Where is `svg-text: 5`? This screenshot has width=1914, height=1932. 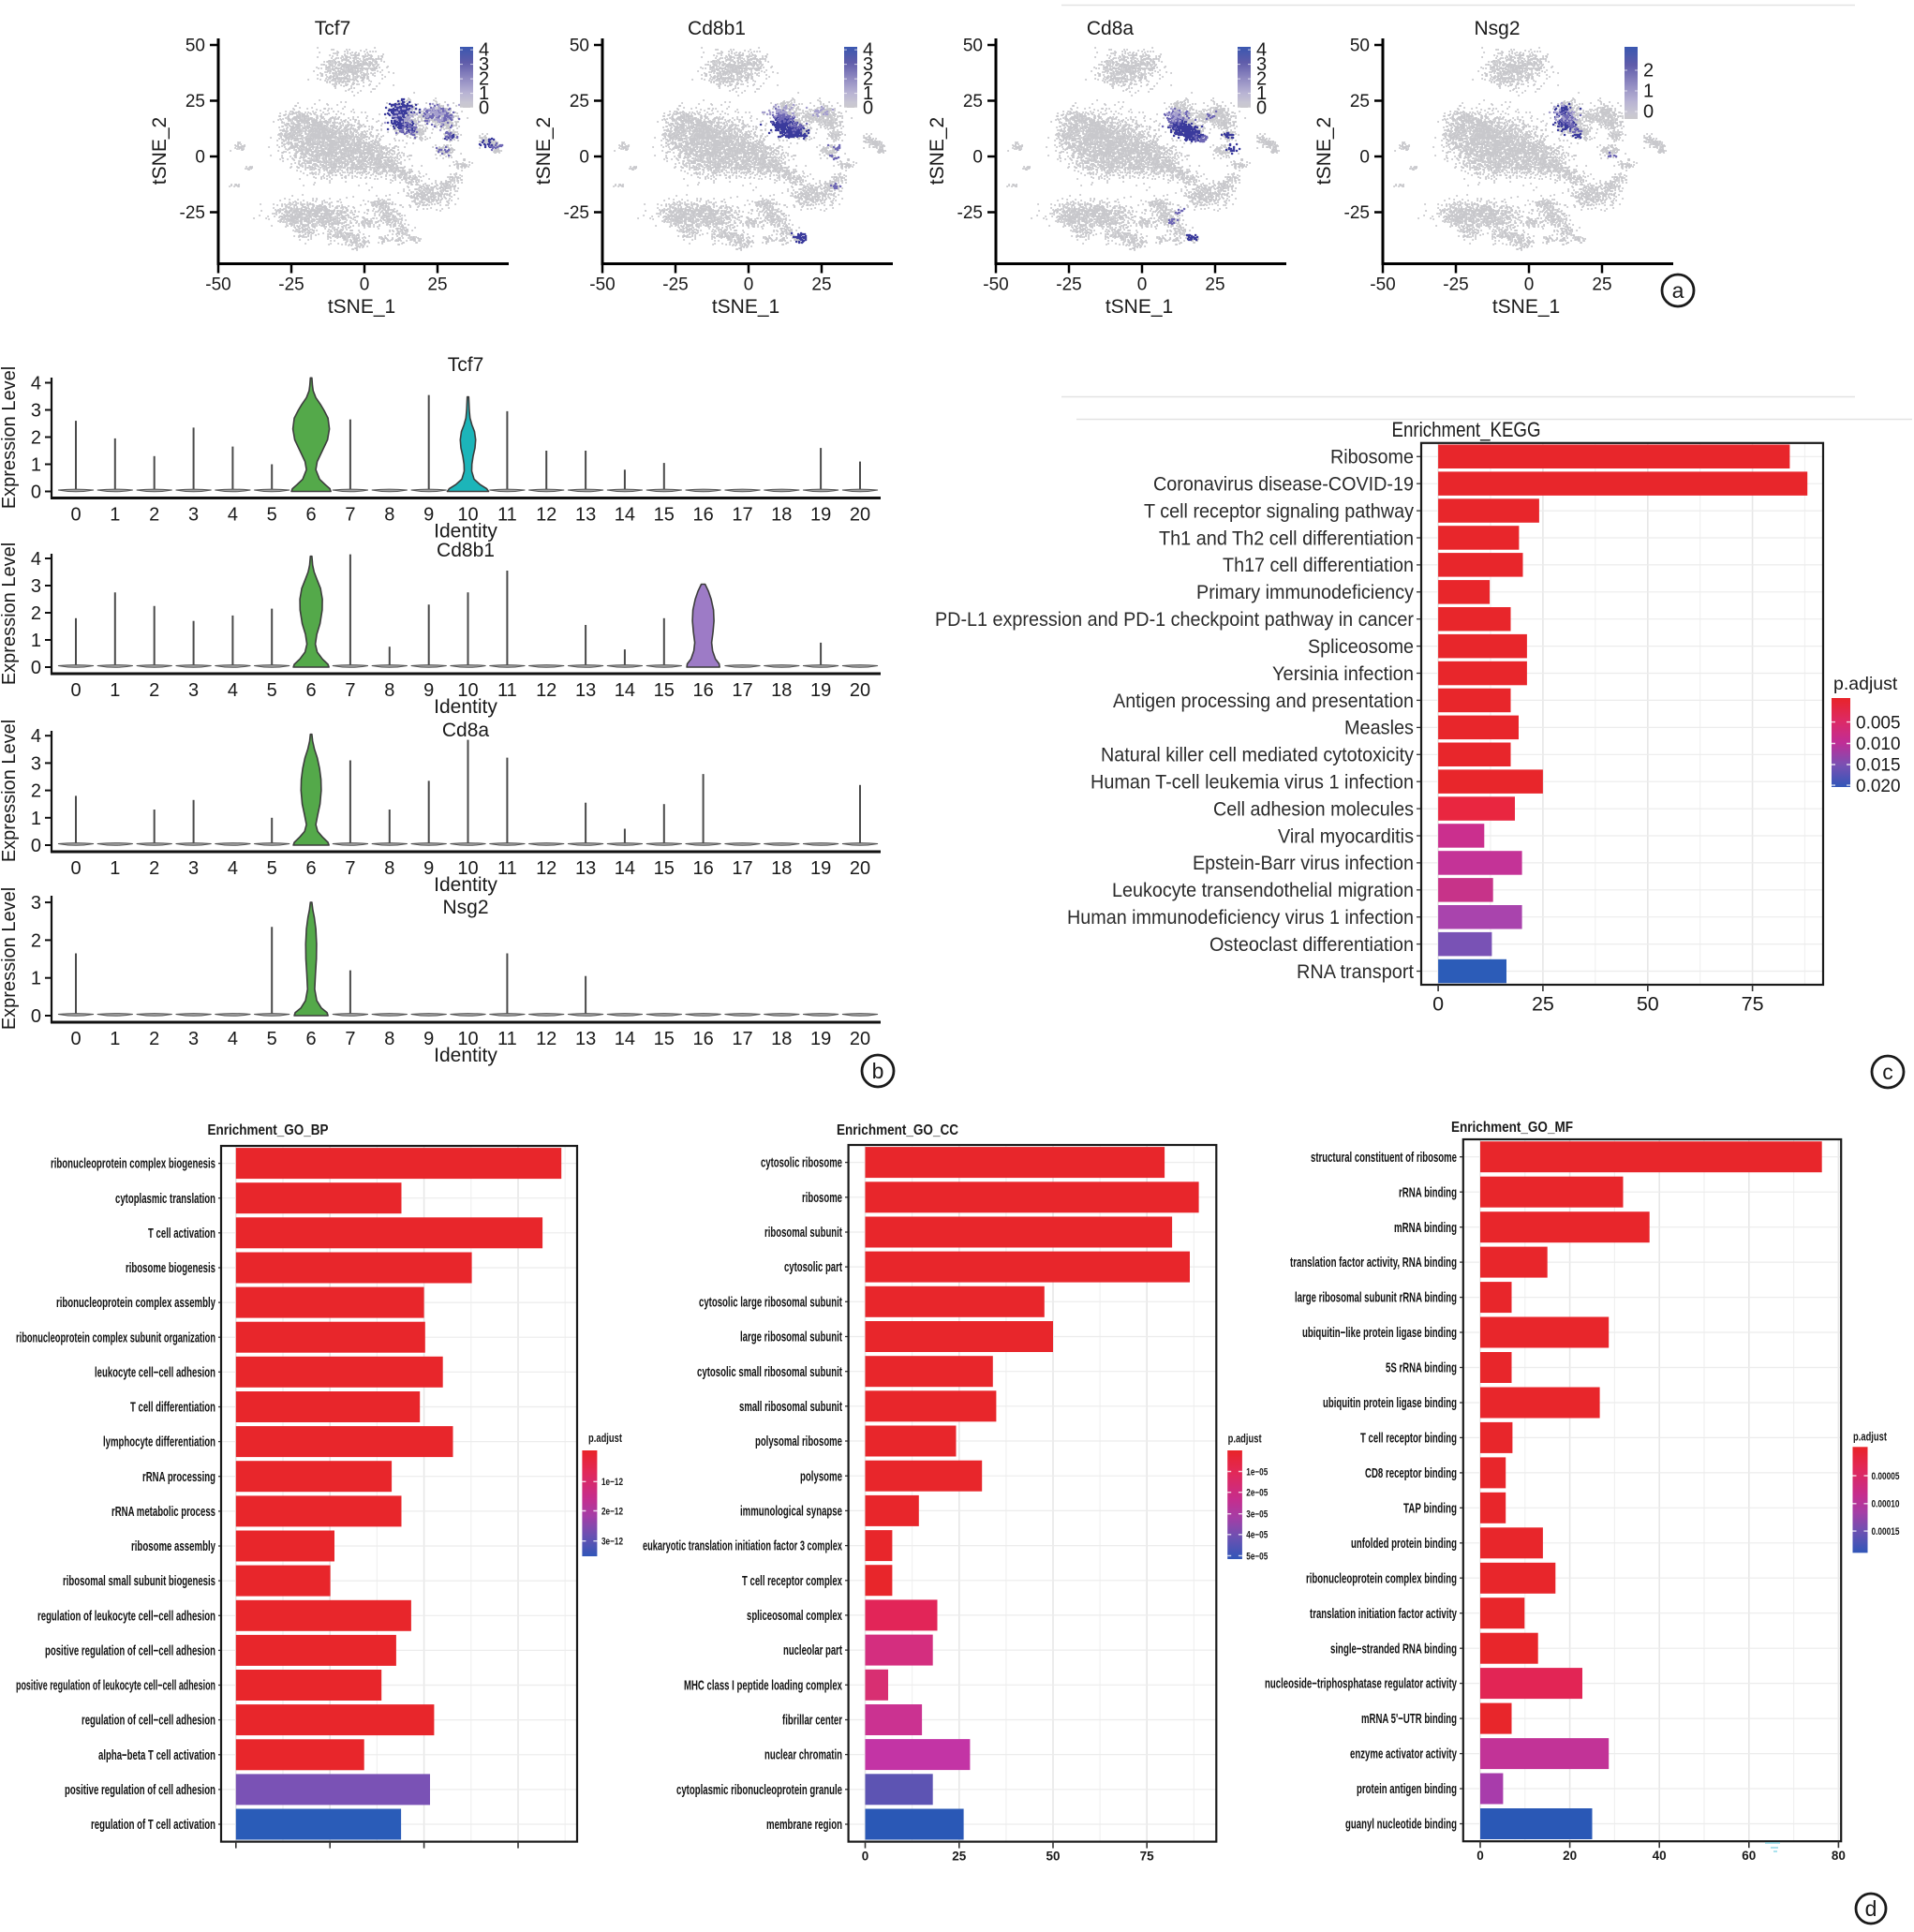
svg-text: 5 is located at coordinates (272, 869).